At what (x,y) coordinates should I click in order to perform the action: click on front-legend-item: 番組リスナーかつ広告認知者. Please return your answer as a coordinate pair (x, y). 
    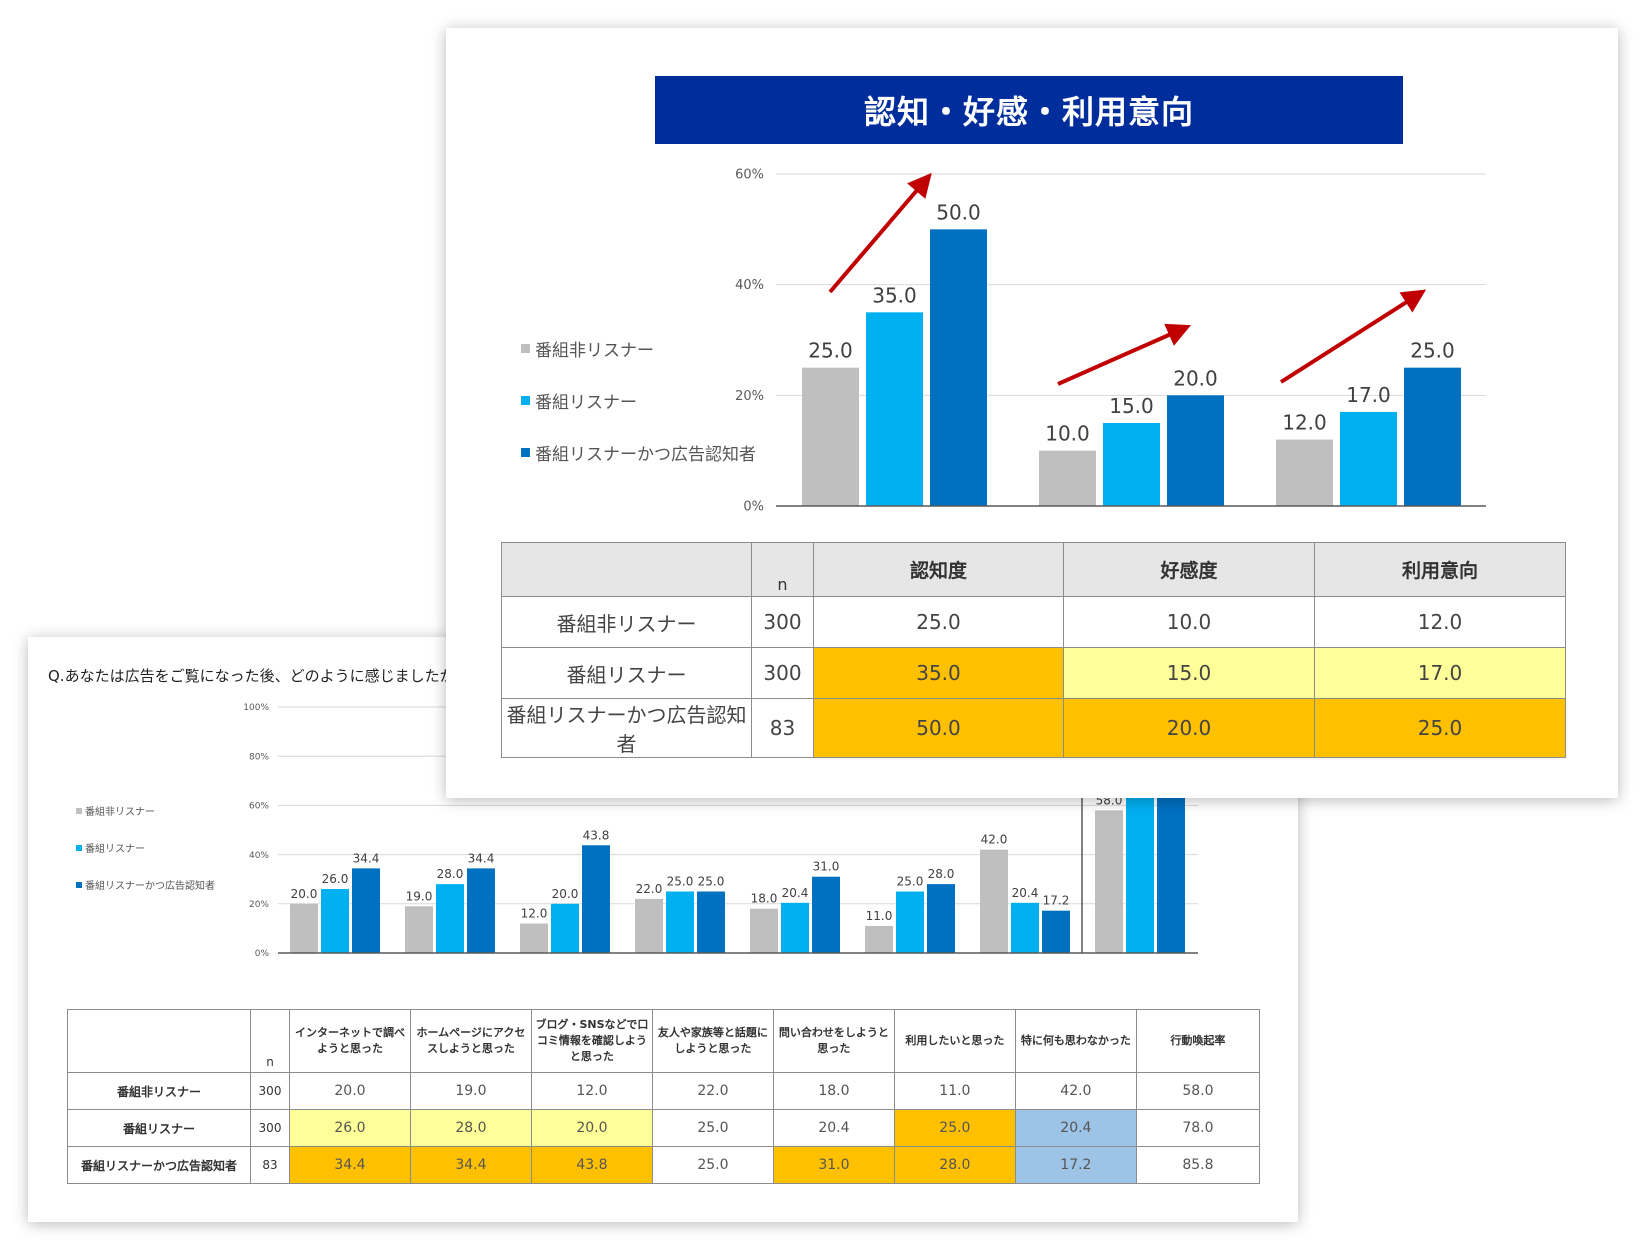
    Looking at the image, I should click on (638, 452).